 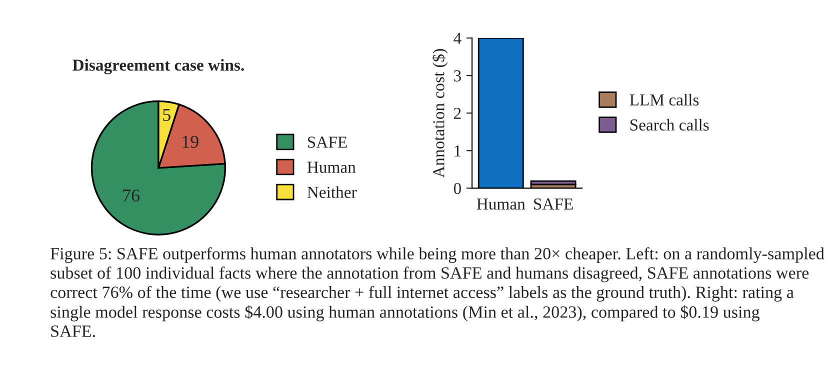 What do you see at coordinates (440, 113) in the screenshot?
I see `y-axis-title: Annotation cost ($)` at bounding box center [440, 113].